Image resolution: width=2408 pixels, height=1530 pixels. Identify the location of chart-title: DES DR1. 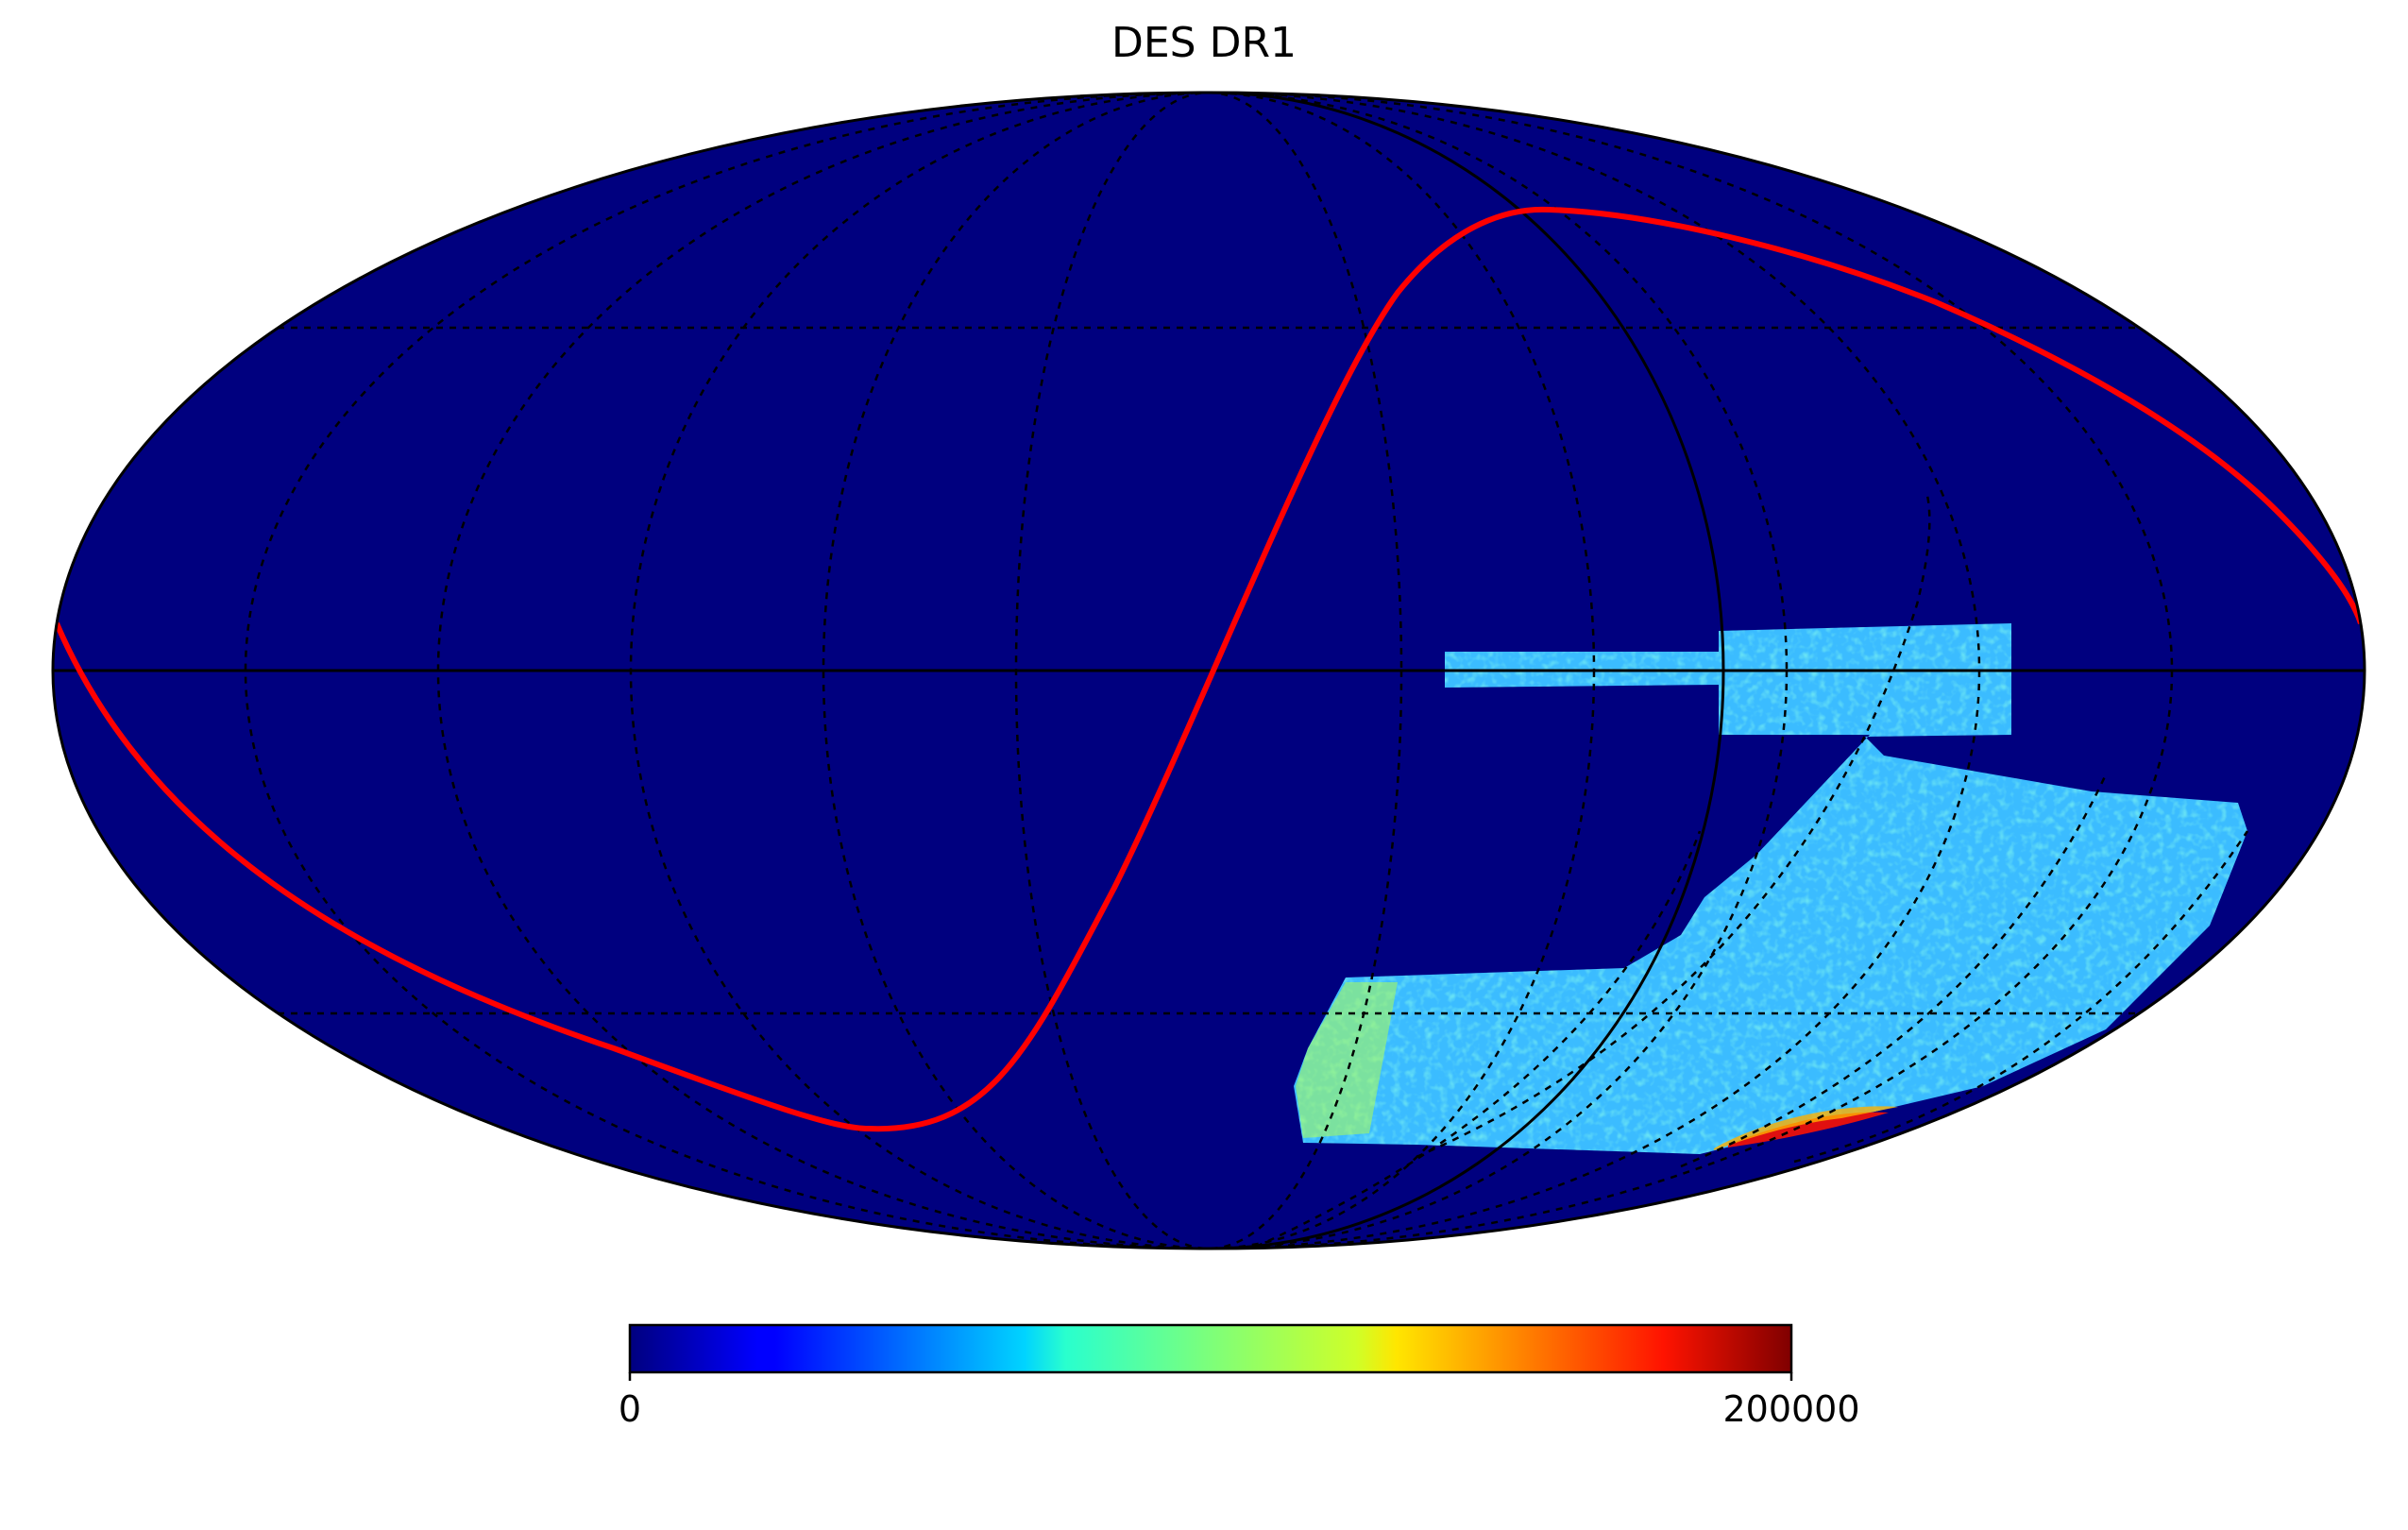
(1204, 43).